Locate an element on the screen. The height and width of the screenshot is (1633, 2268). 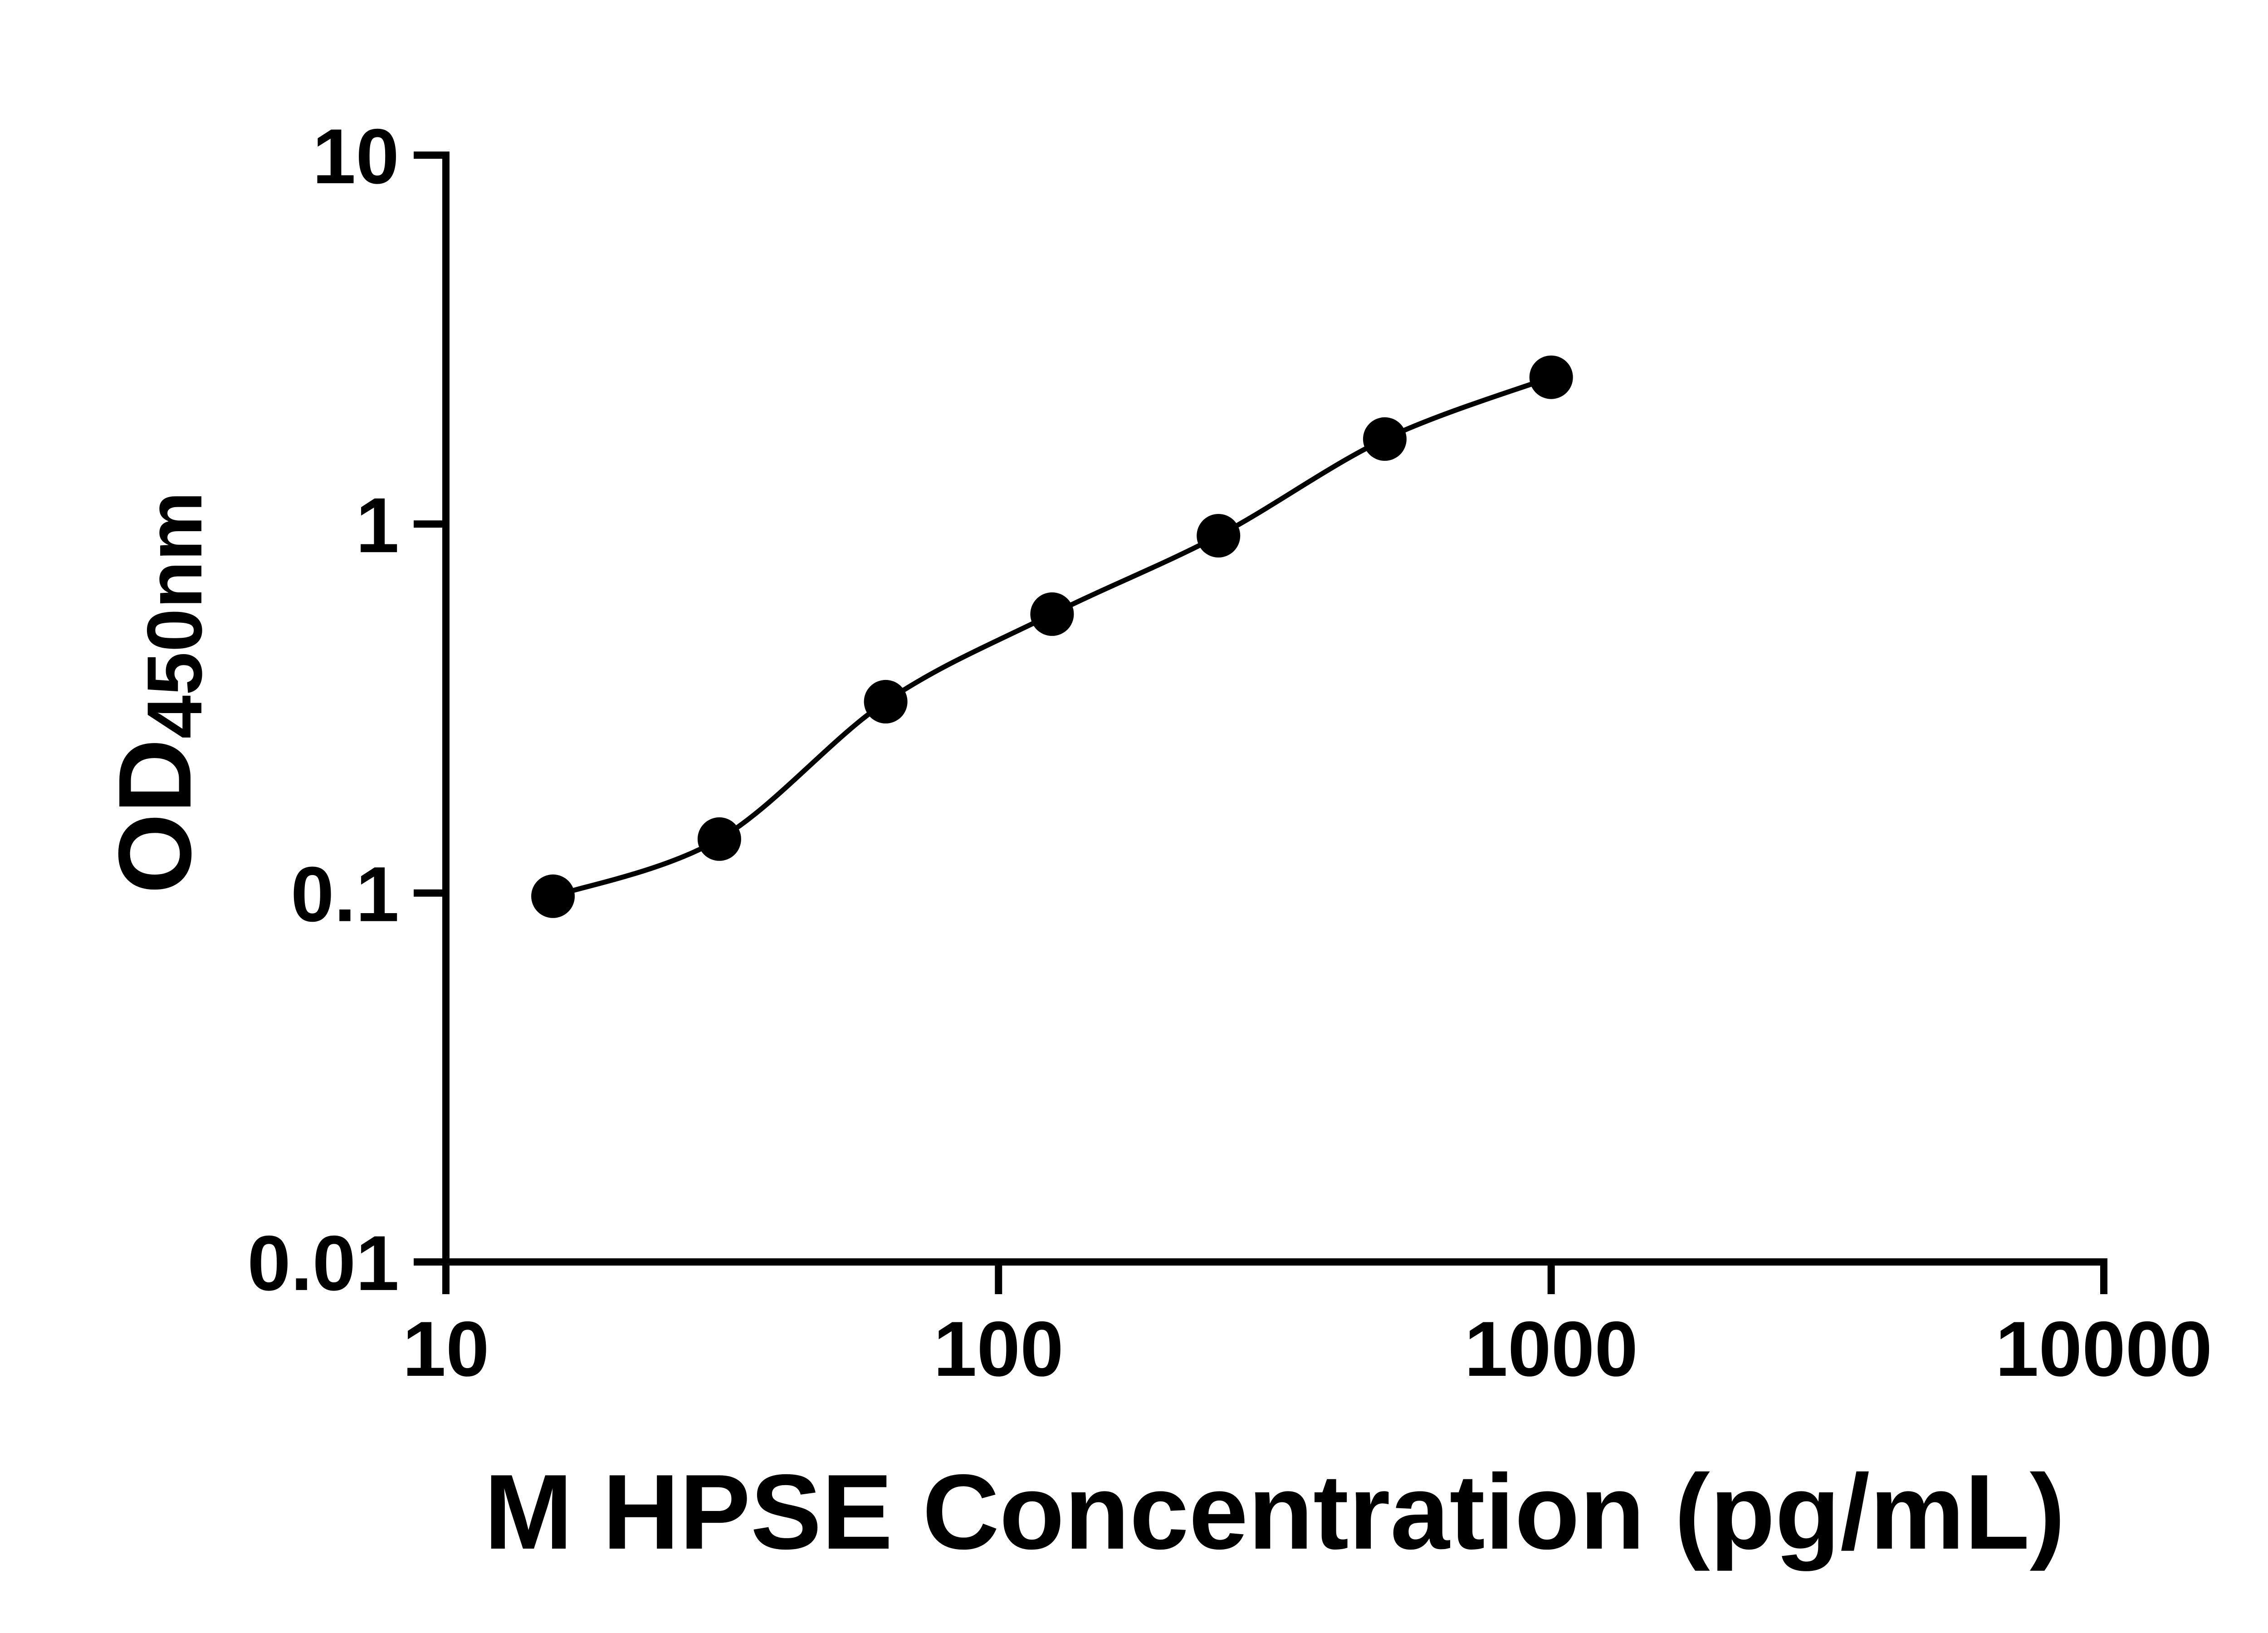
x-tick-label: 100 is located at coordinates (999, 1349).